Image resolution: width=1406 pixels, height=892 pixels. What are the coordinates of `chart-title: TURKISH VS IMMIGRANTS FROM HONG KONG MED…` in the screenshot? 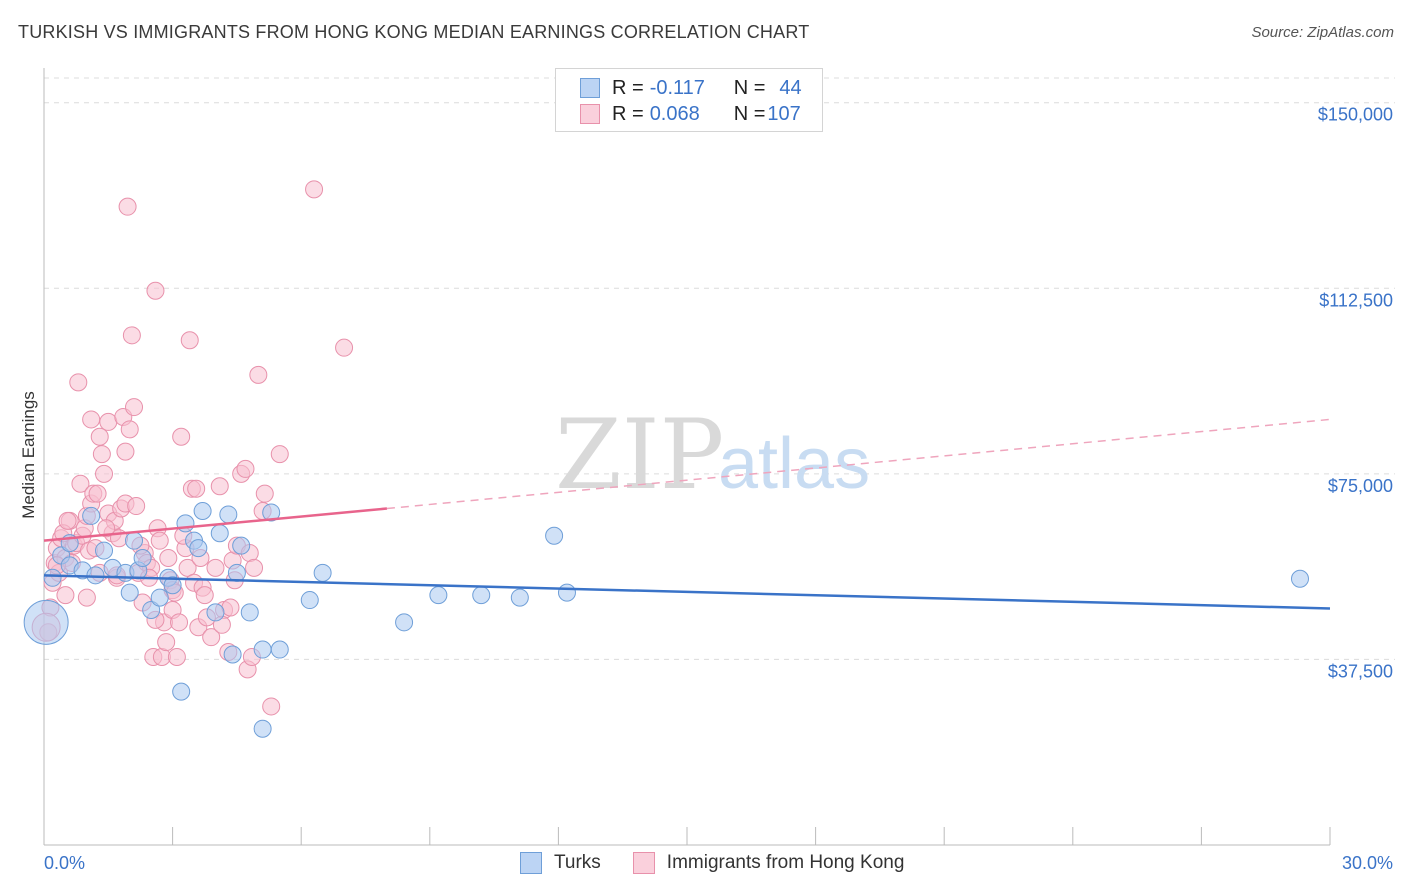 It's located at (414, 32).